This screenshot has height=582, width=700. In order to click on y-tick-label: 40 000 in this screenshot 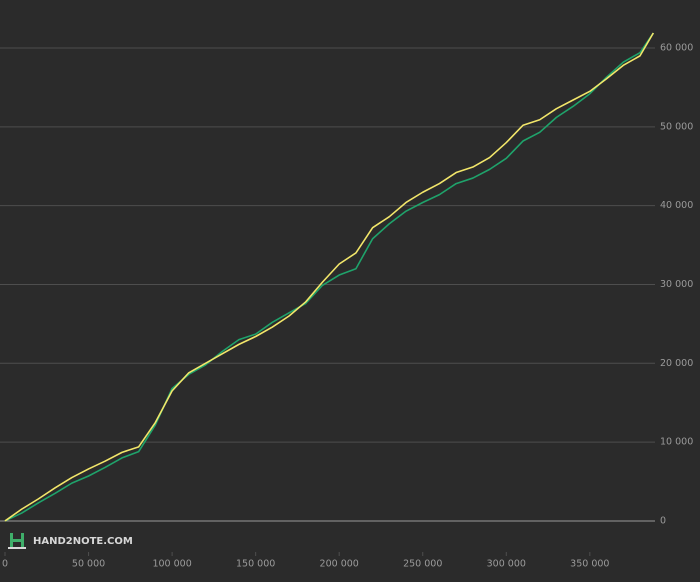, I will do `click(676, 205)`.